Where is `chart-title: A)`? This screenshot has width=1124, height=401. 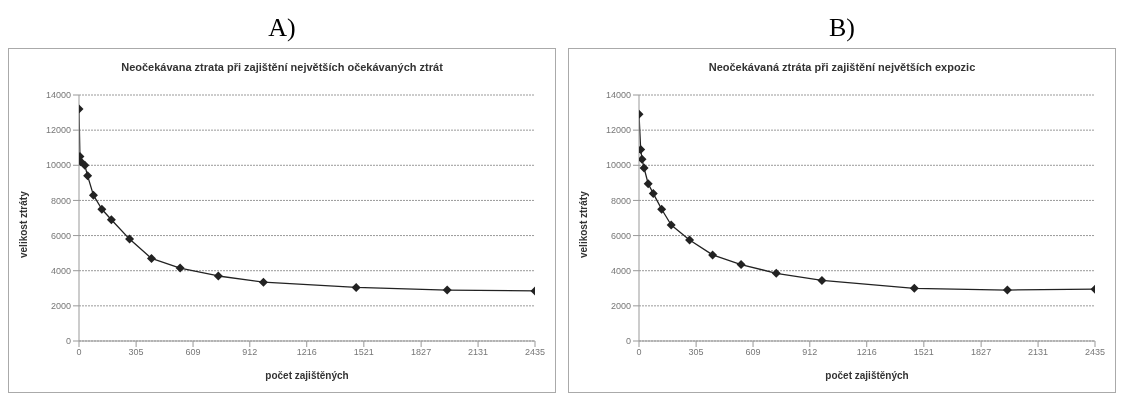
chart-title: A) is located at coordinates (282, 28).